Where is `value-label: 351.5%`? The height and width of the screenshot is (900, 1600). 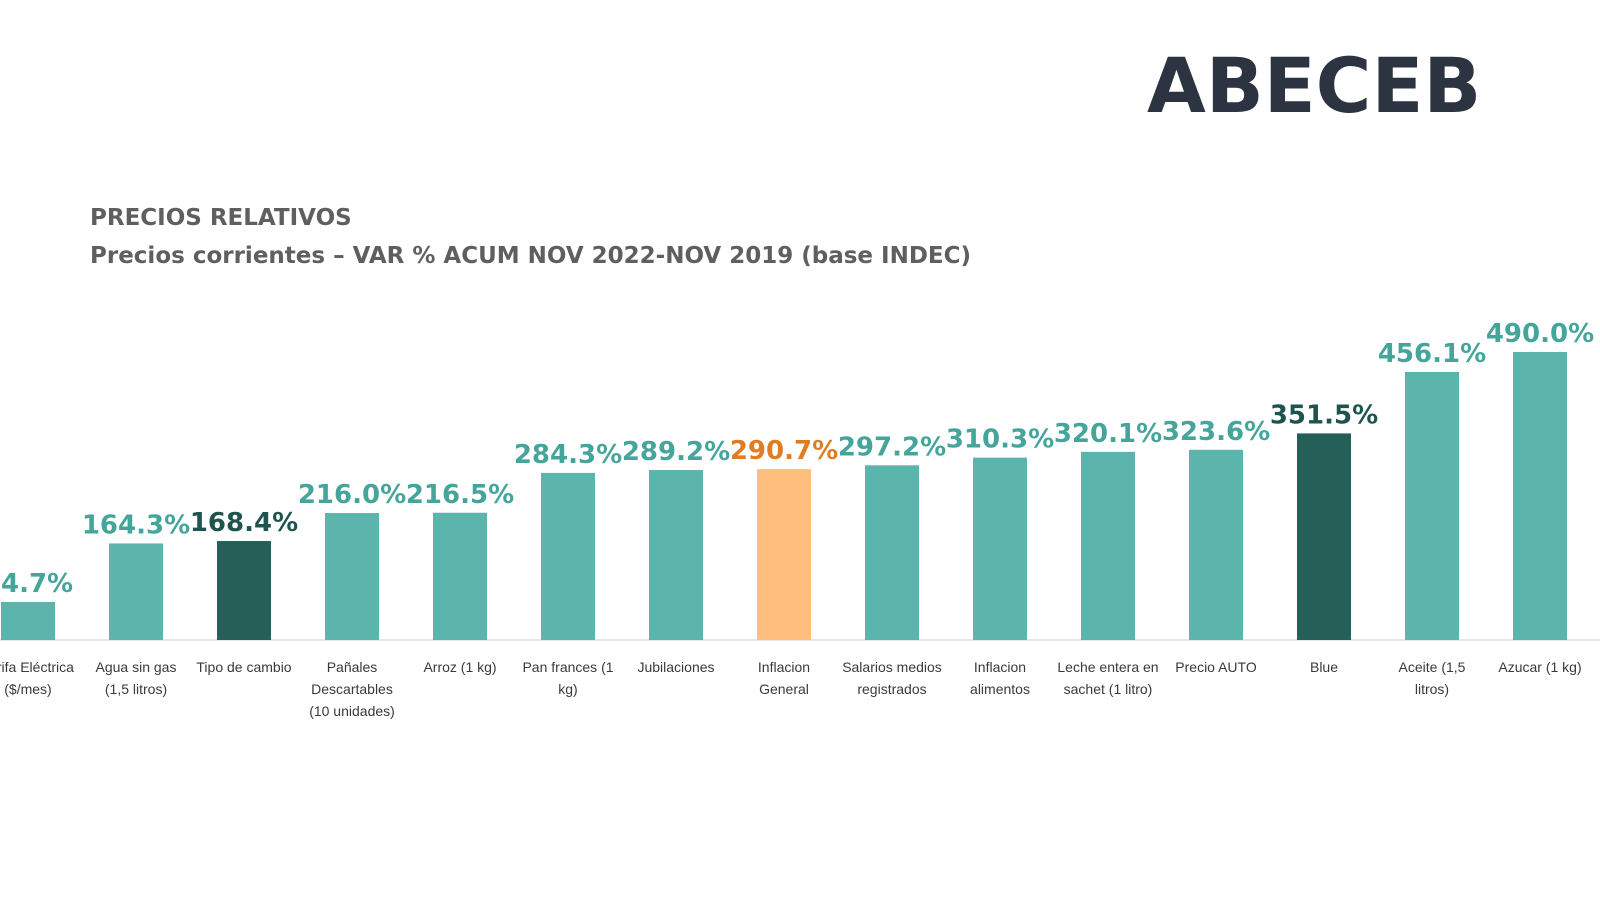 value-label: 351.5% is located at coordinates (1324, 415).